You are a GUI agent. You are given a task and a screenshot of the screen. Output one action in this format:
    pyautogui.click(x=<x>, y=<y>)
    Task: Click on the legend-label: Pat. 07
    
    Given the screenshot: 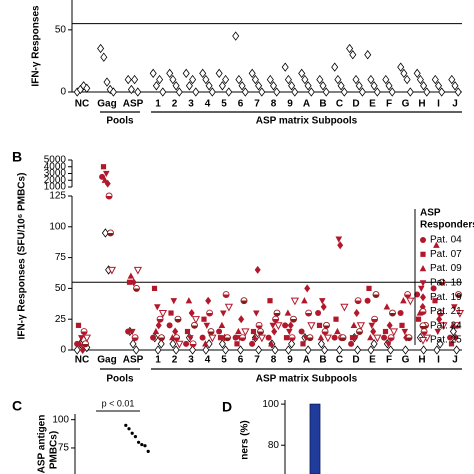 What is the action you would take?
    pyautogui.click(x=446, y=254)
    